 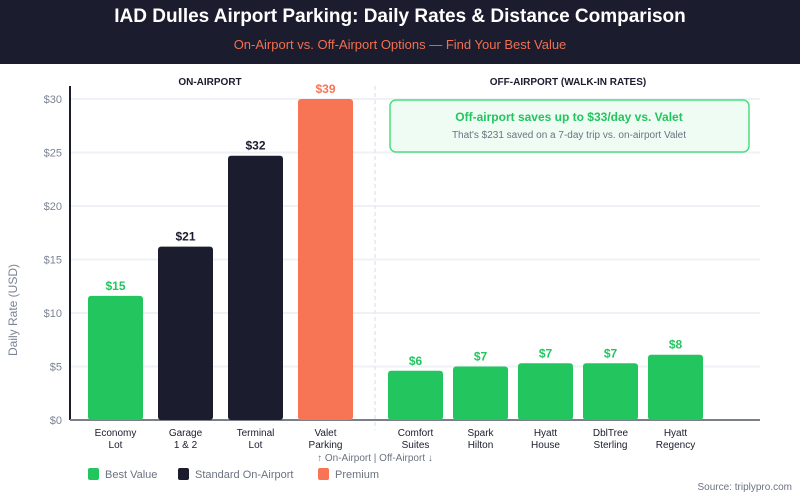 What do you see at coordinates (325, 433) in the screenshot?
I see `x-tick-label: Valet` at bounding box center [325, 433].